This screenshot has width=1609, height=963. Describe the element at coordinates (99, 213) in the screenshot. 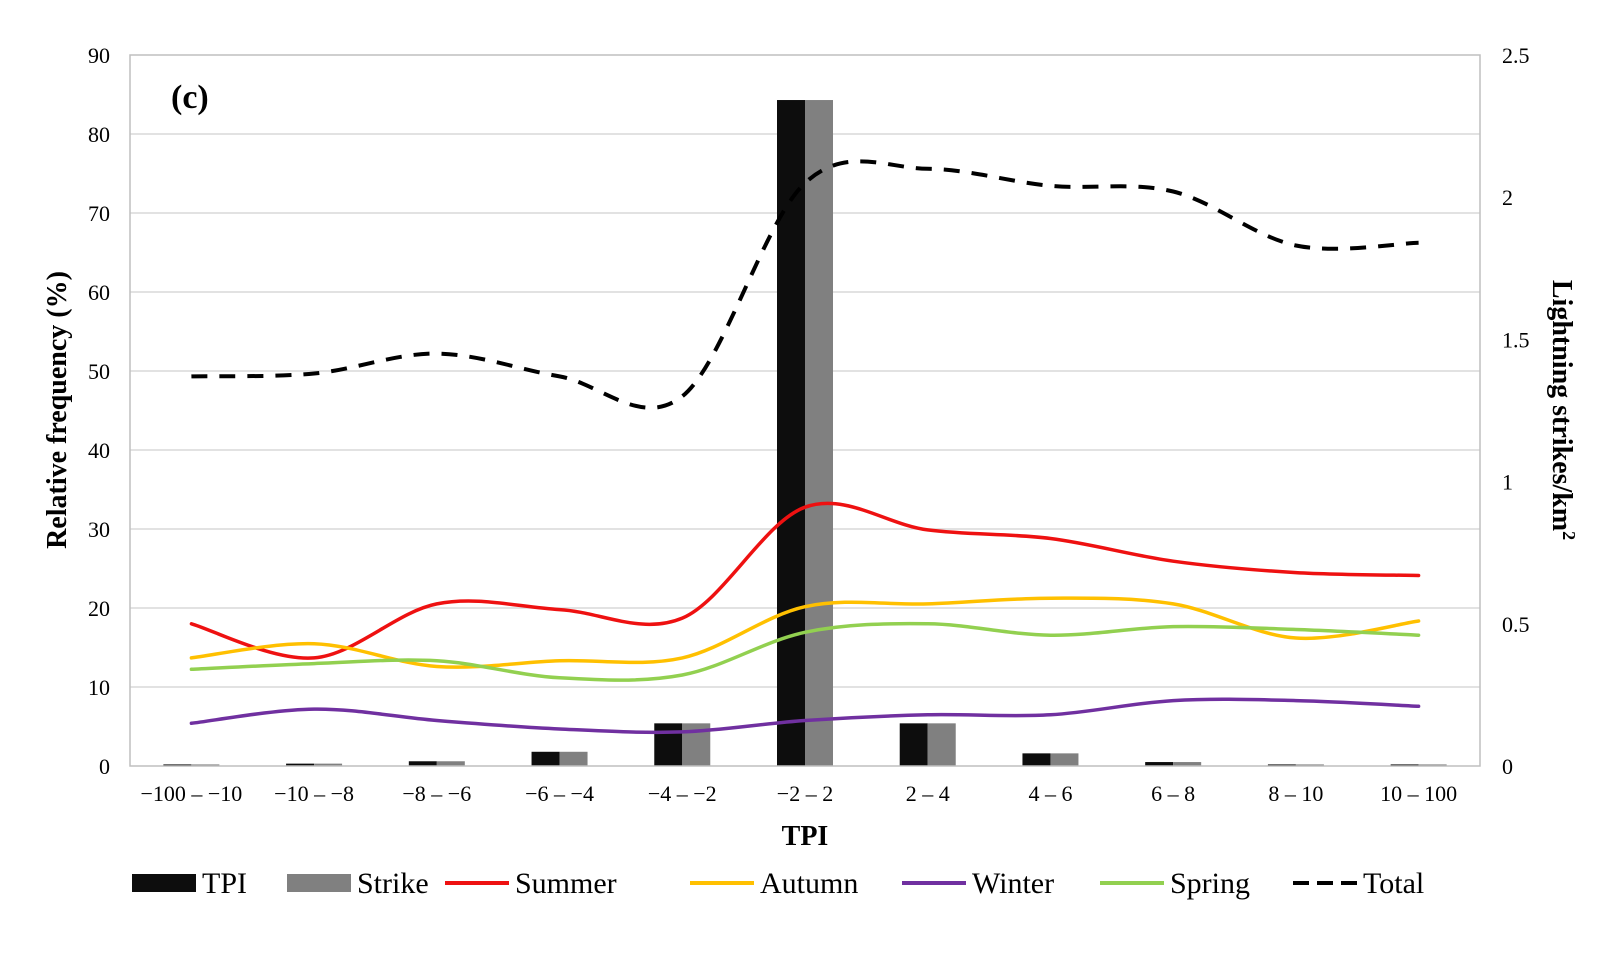

I see `y-tick-label: 70` at that location.